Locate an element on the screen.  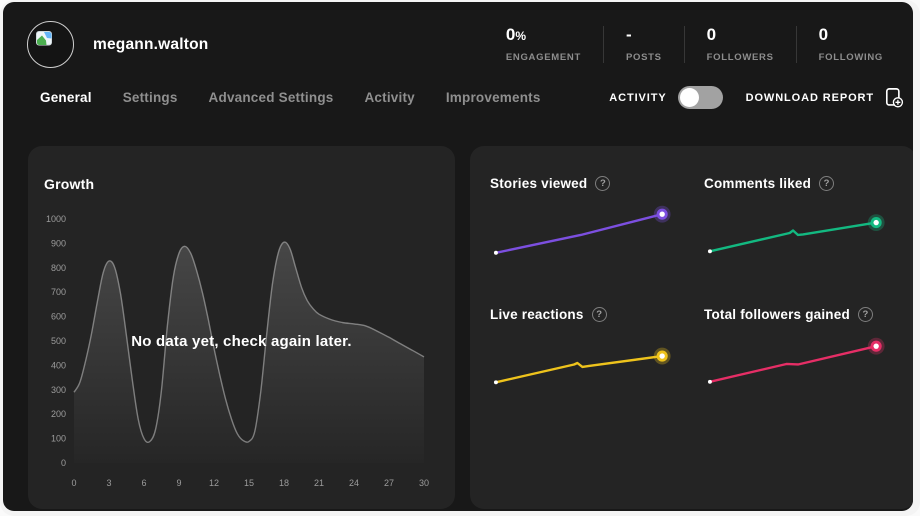
comments-liked-sparkline is located at coordinates (796, 234).